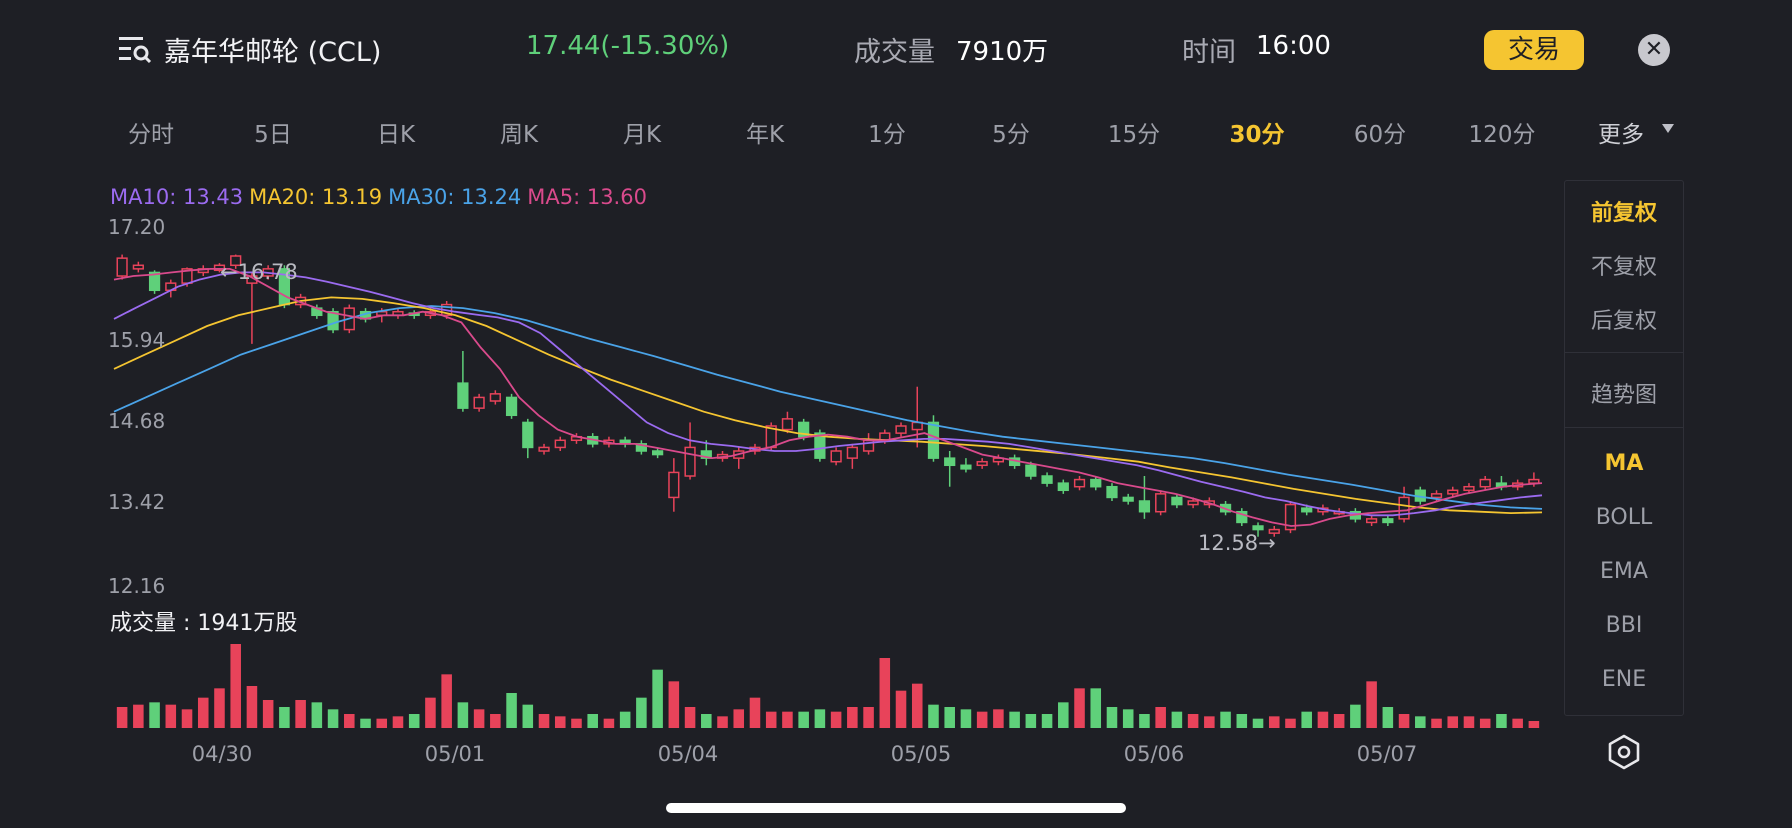 The height and width of the screenshot is (828, 1792). I want to click on x-tick-label: 05/06, so click(1154, 754).